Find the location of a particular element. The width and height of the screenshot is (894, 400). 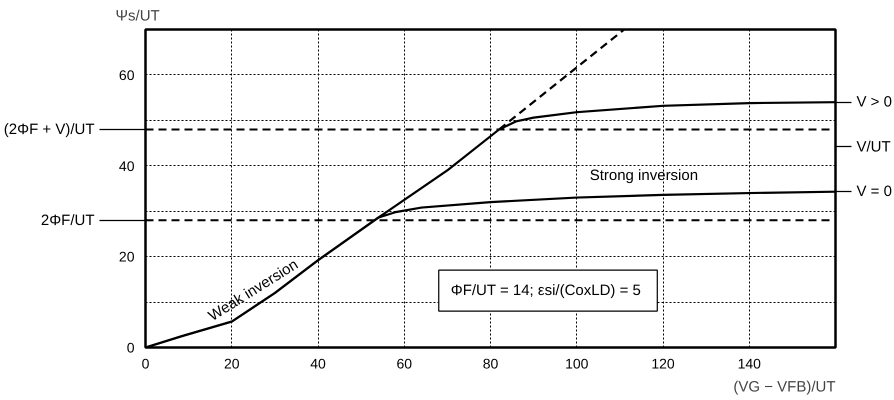

ref-line-label: (2ΦF + V)/UT is located at coordinates (49, 129).